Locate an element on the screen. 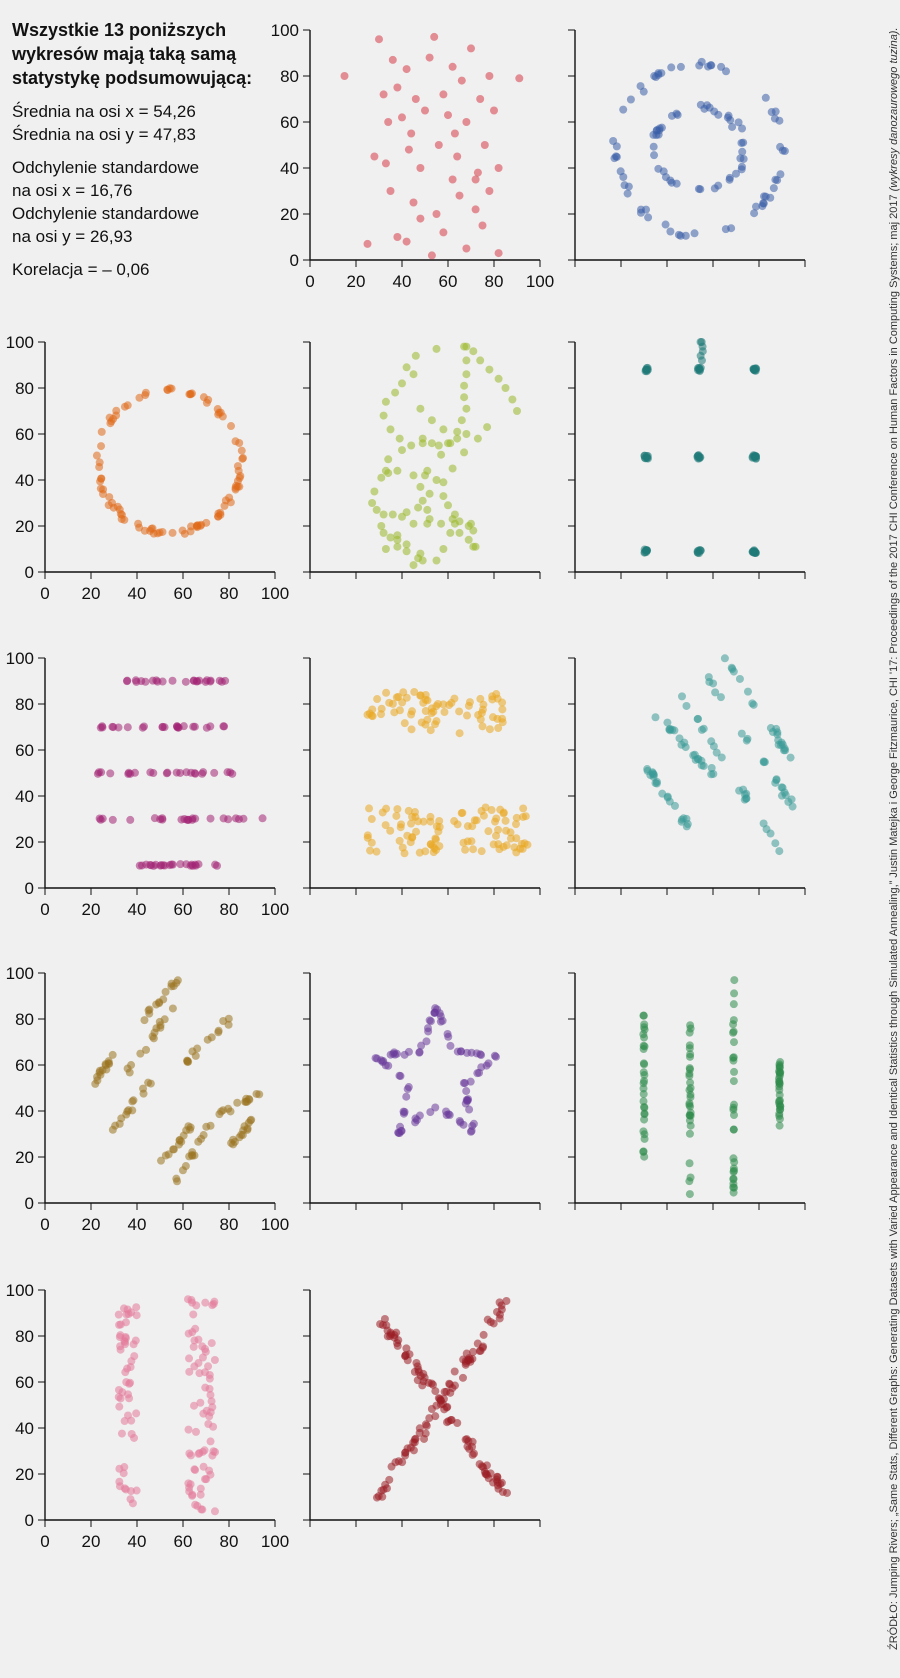 The image size is (900, 1678). scatter-panel is located at coordinates (422, 776).